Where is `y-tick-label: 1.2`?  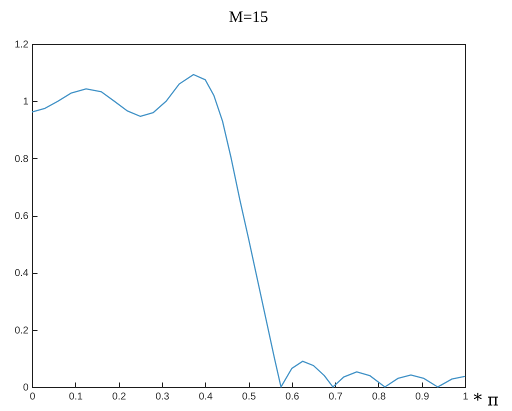 y-tick-label: 1.2 is located at coordinates (21, 45).